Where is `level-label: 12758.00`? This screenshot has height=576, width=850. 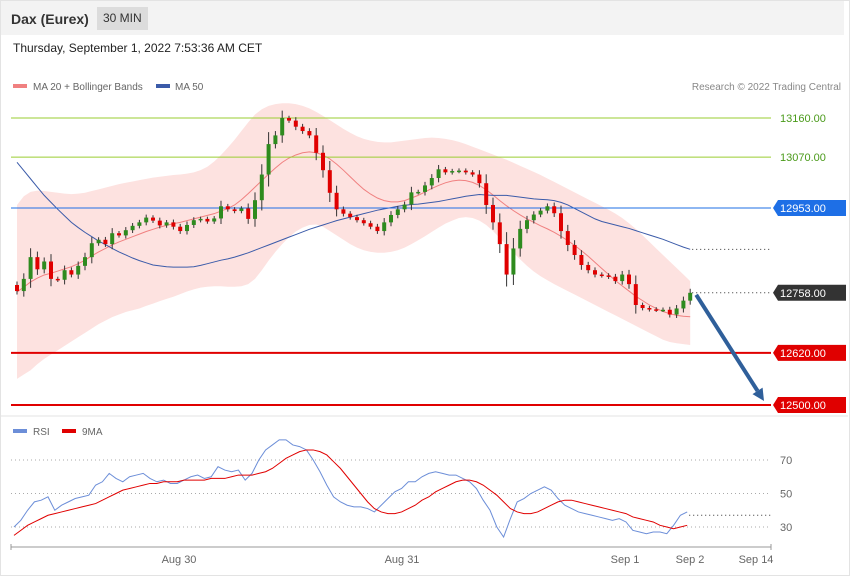
level-label: 12758.00 is located at coordinates (803, 294).